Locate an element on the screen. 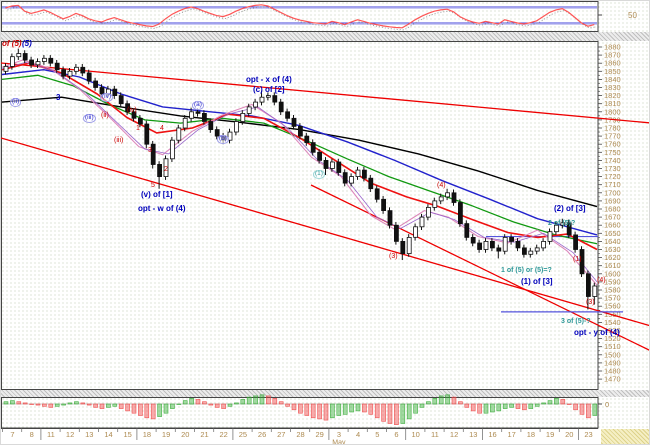  svg-text: May is located at coordinates (339, 442).